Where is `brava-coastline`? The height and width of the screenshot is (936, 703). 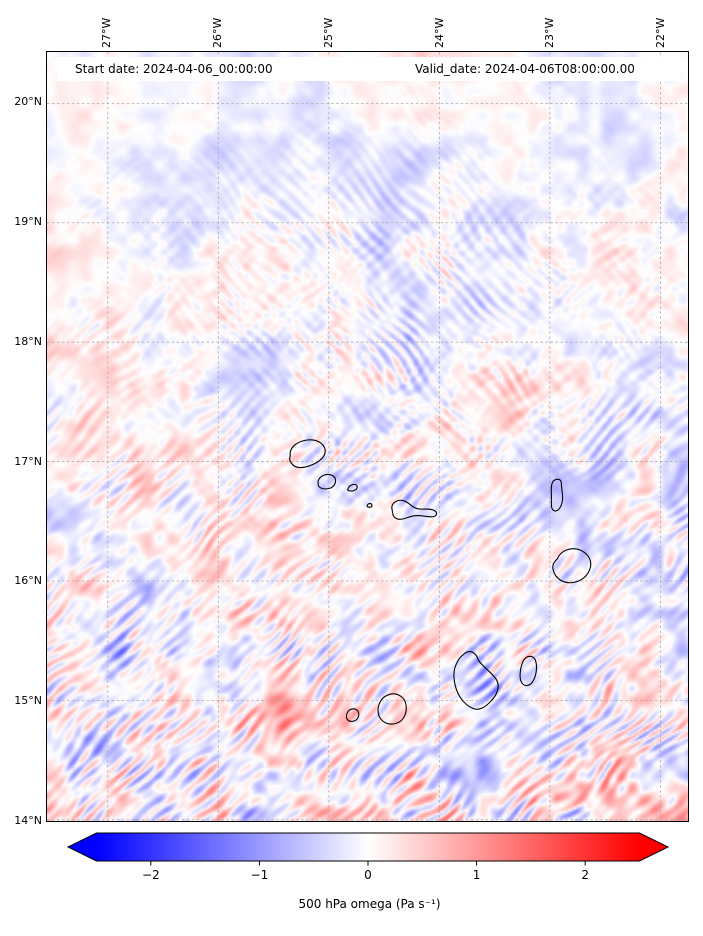
brava-coastline is located at coordinates (352, 715).